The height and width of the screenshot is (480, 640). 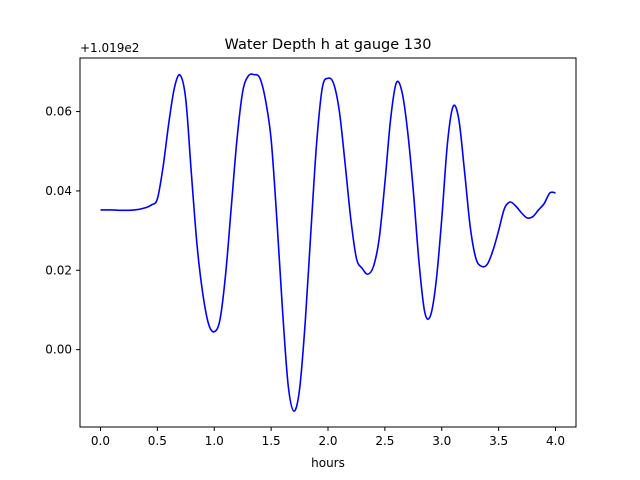 I want to click on x-tick-label: 2.0, so click(x=327, y=441).